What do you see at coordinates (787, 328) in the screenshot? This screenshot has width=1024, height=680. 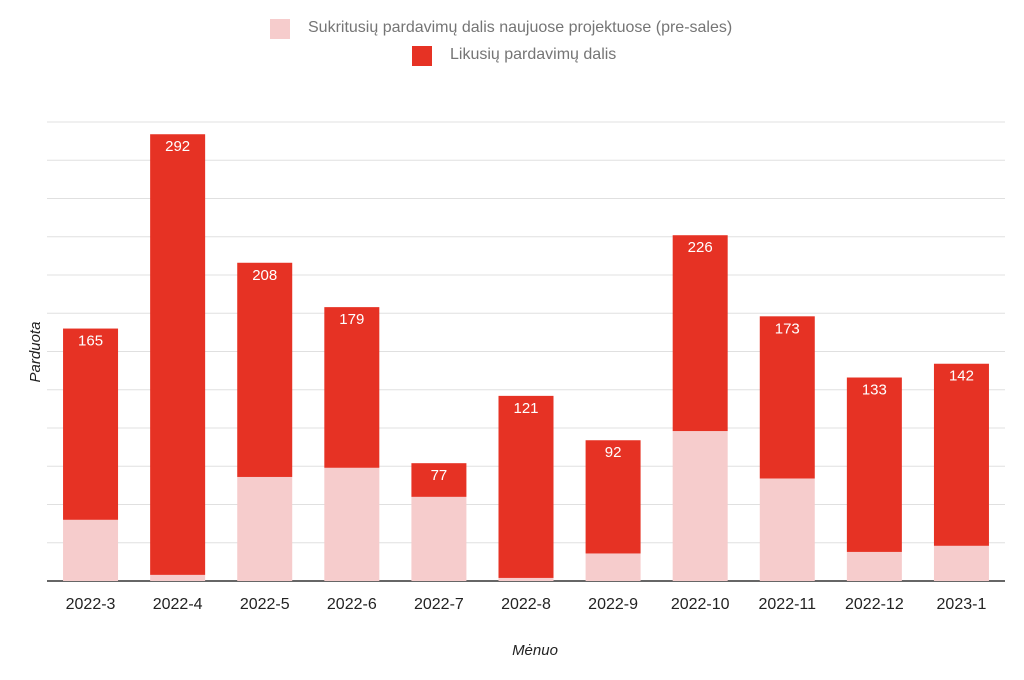 I see `total-value-label: 173` at bounding box center [787, 328].